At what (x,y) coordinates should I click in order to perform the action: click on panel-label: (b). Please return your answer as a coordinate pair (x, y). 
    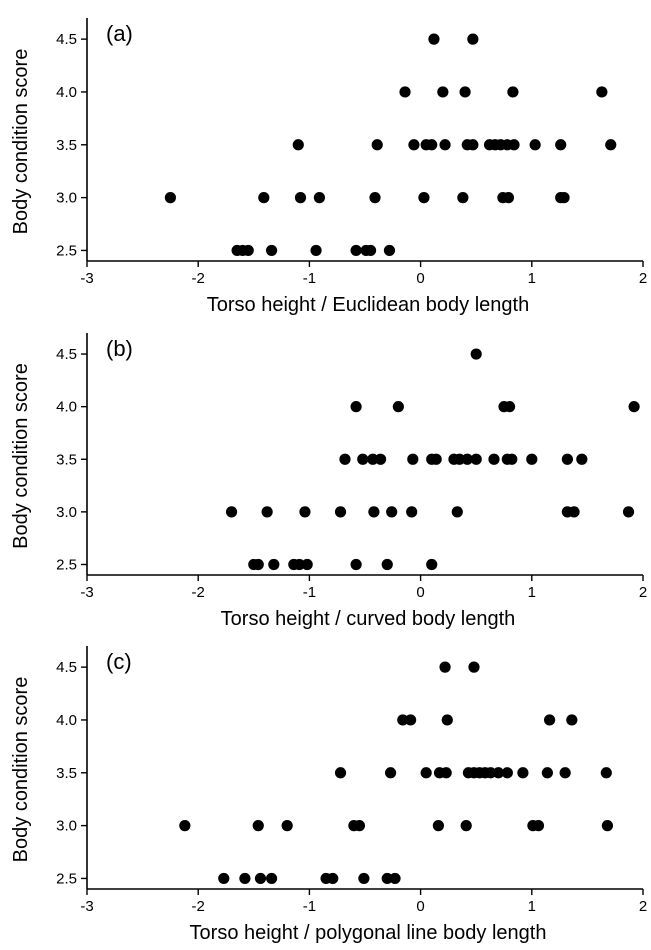
    Looking at the image, I should click on (119, 348).